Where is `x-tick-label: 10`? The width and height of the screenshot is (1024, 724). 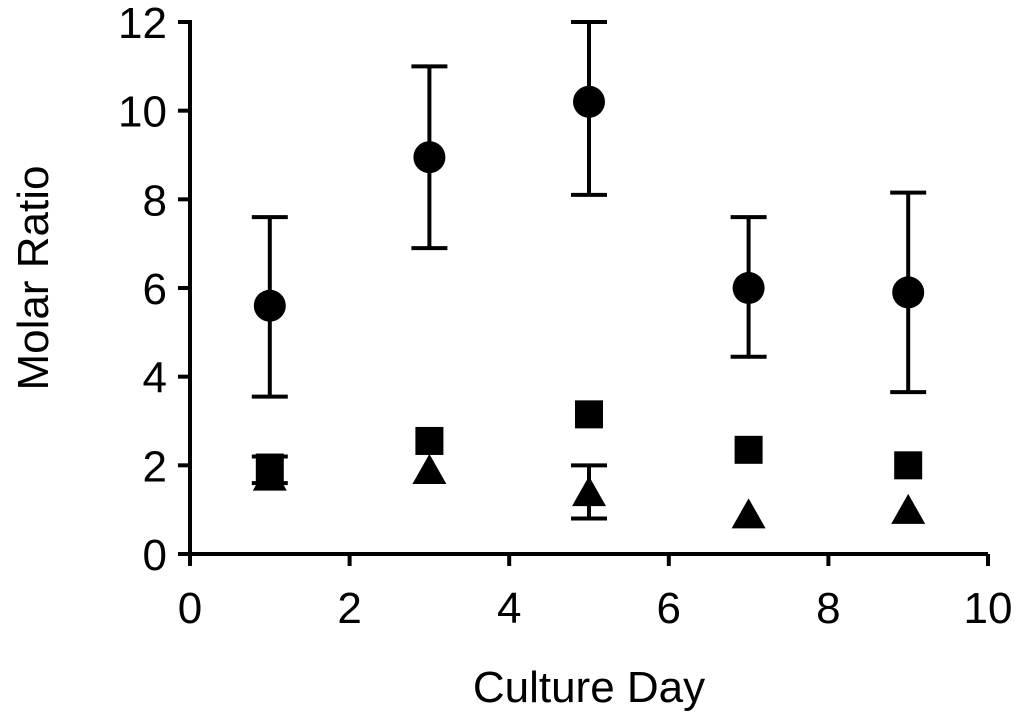
x-tick-label: 10 is located at coordinates (988, 608).